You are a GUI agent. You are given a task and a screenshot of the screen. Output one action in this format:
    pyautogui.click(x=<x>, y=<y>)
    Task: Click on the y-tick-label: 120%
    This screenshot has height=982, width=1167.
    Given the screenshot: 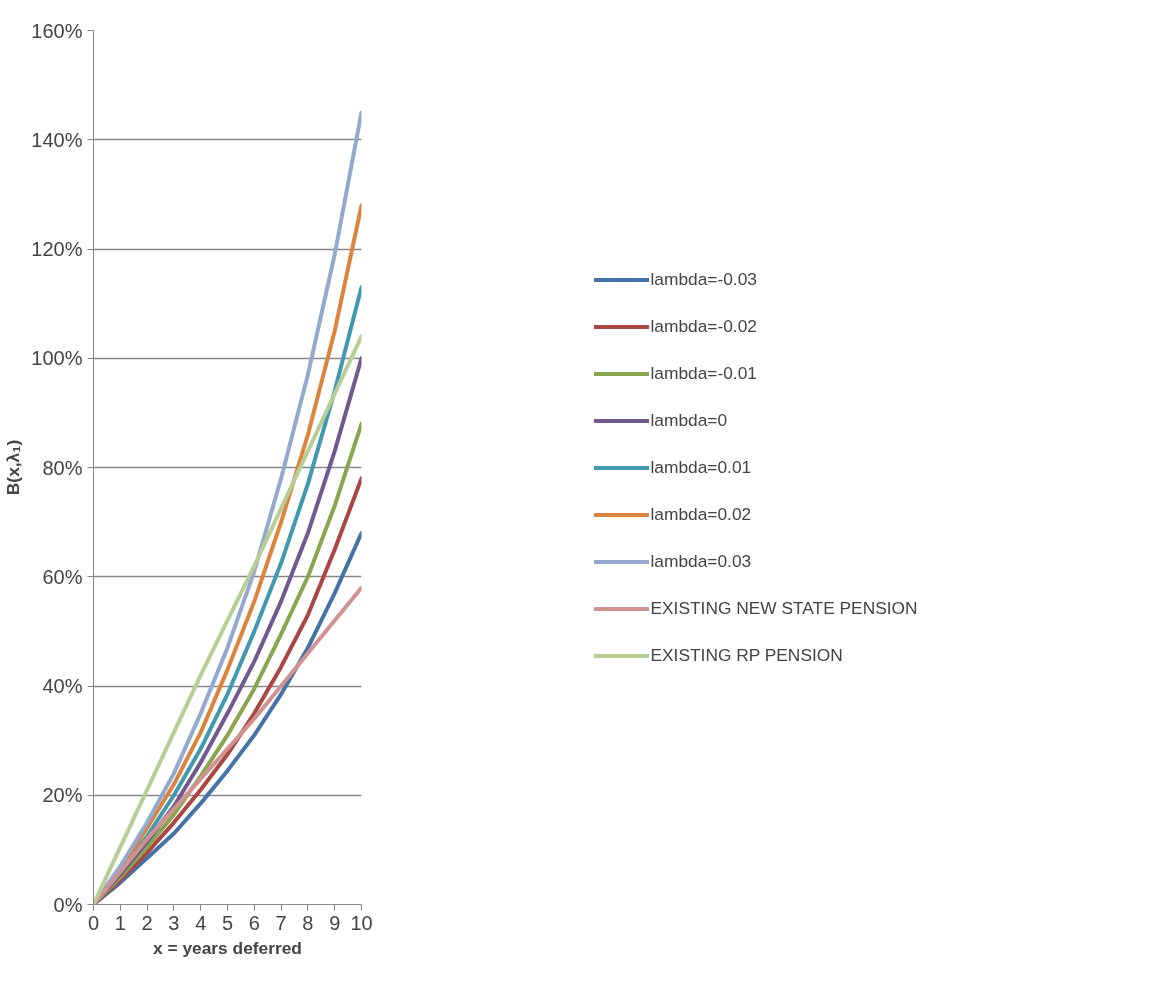 What is the action you would take?
    pyautogui.click(x=57, y=249)
    